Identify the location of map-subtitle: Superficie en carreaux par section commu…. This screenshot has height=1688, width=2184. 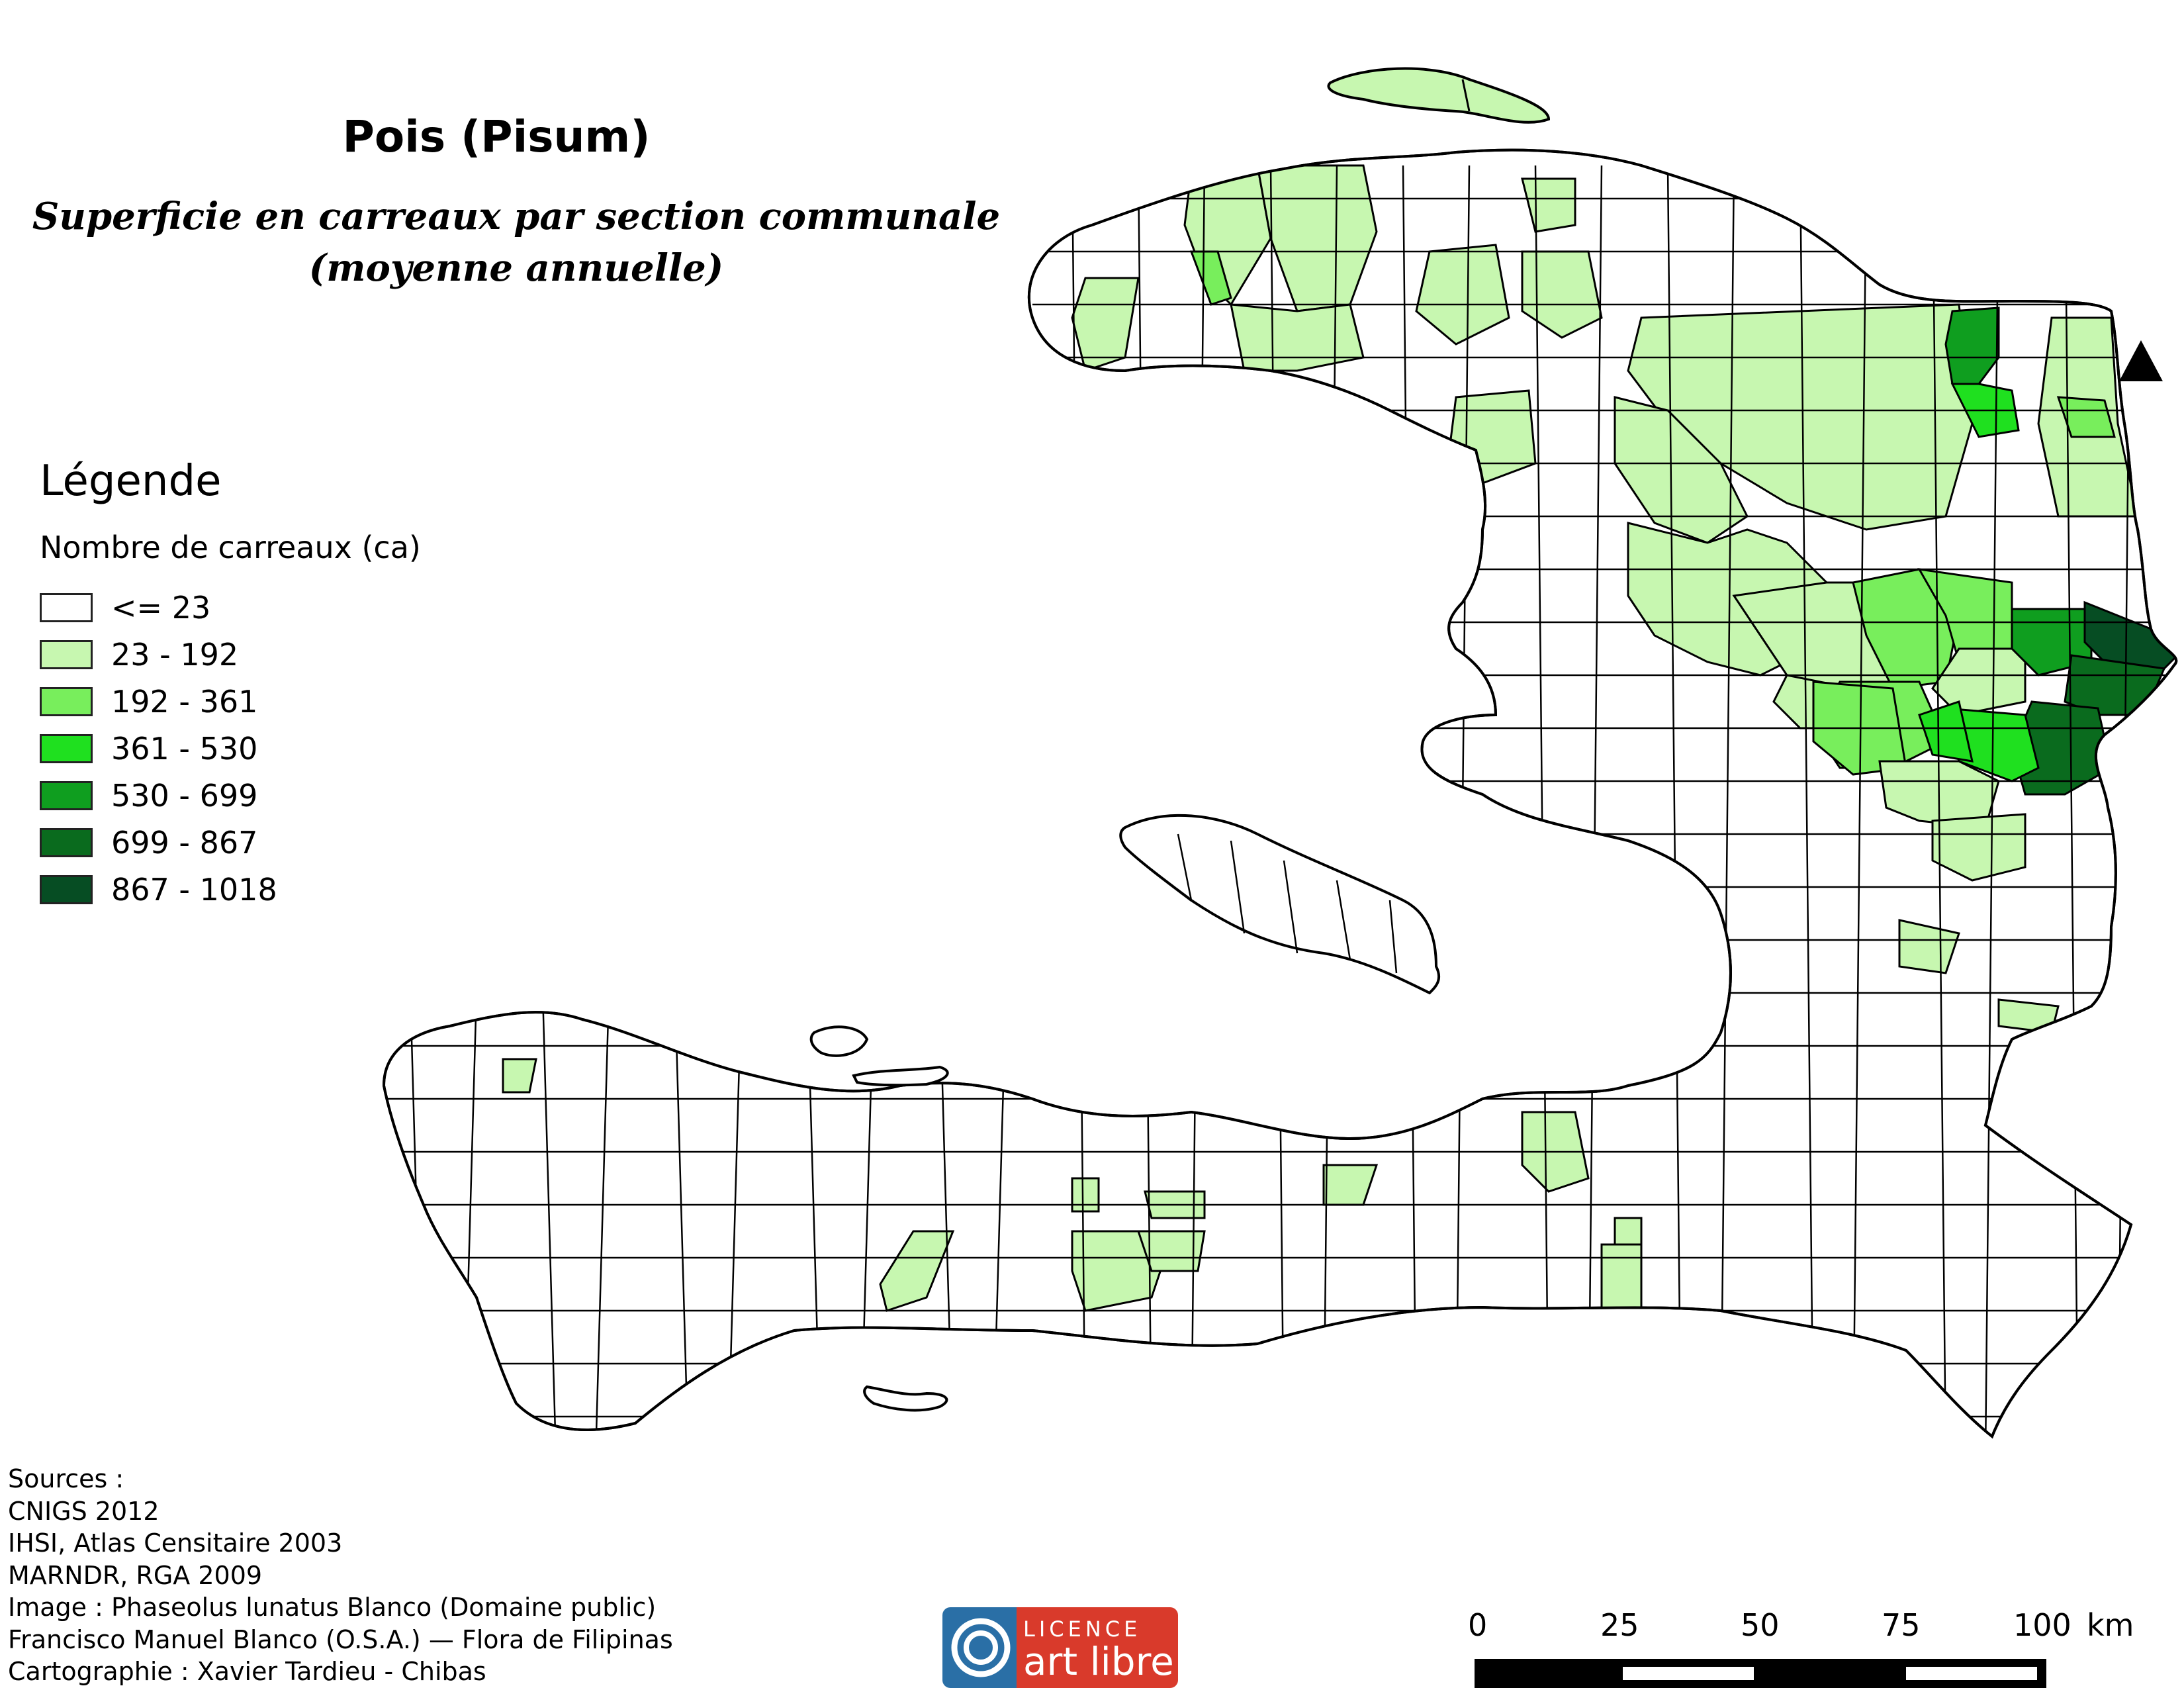
(516, 242).